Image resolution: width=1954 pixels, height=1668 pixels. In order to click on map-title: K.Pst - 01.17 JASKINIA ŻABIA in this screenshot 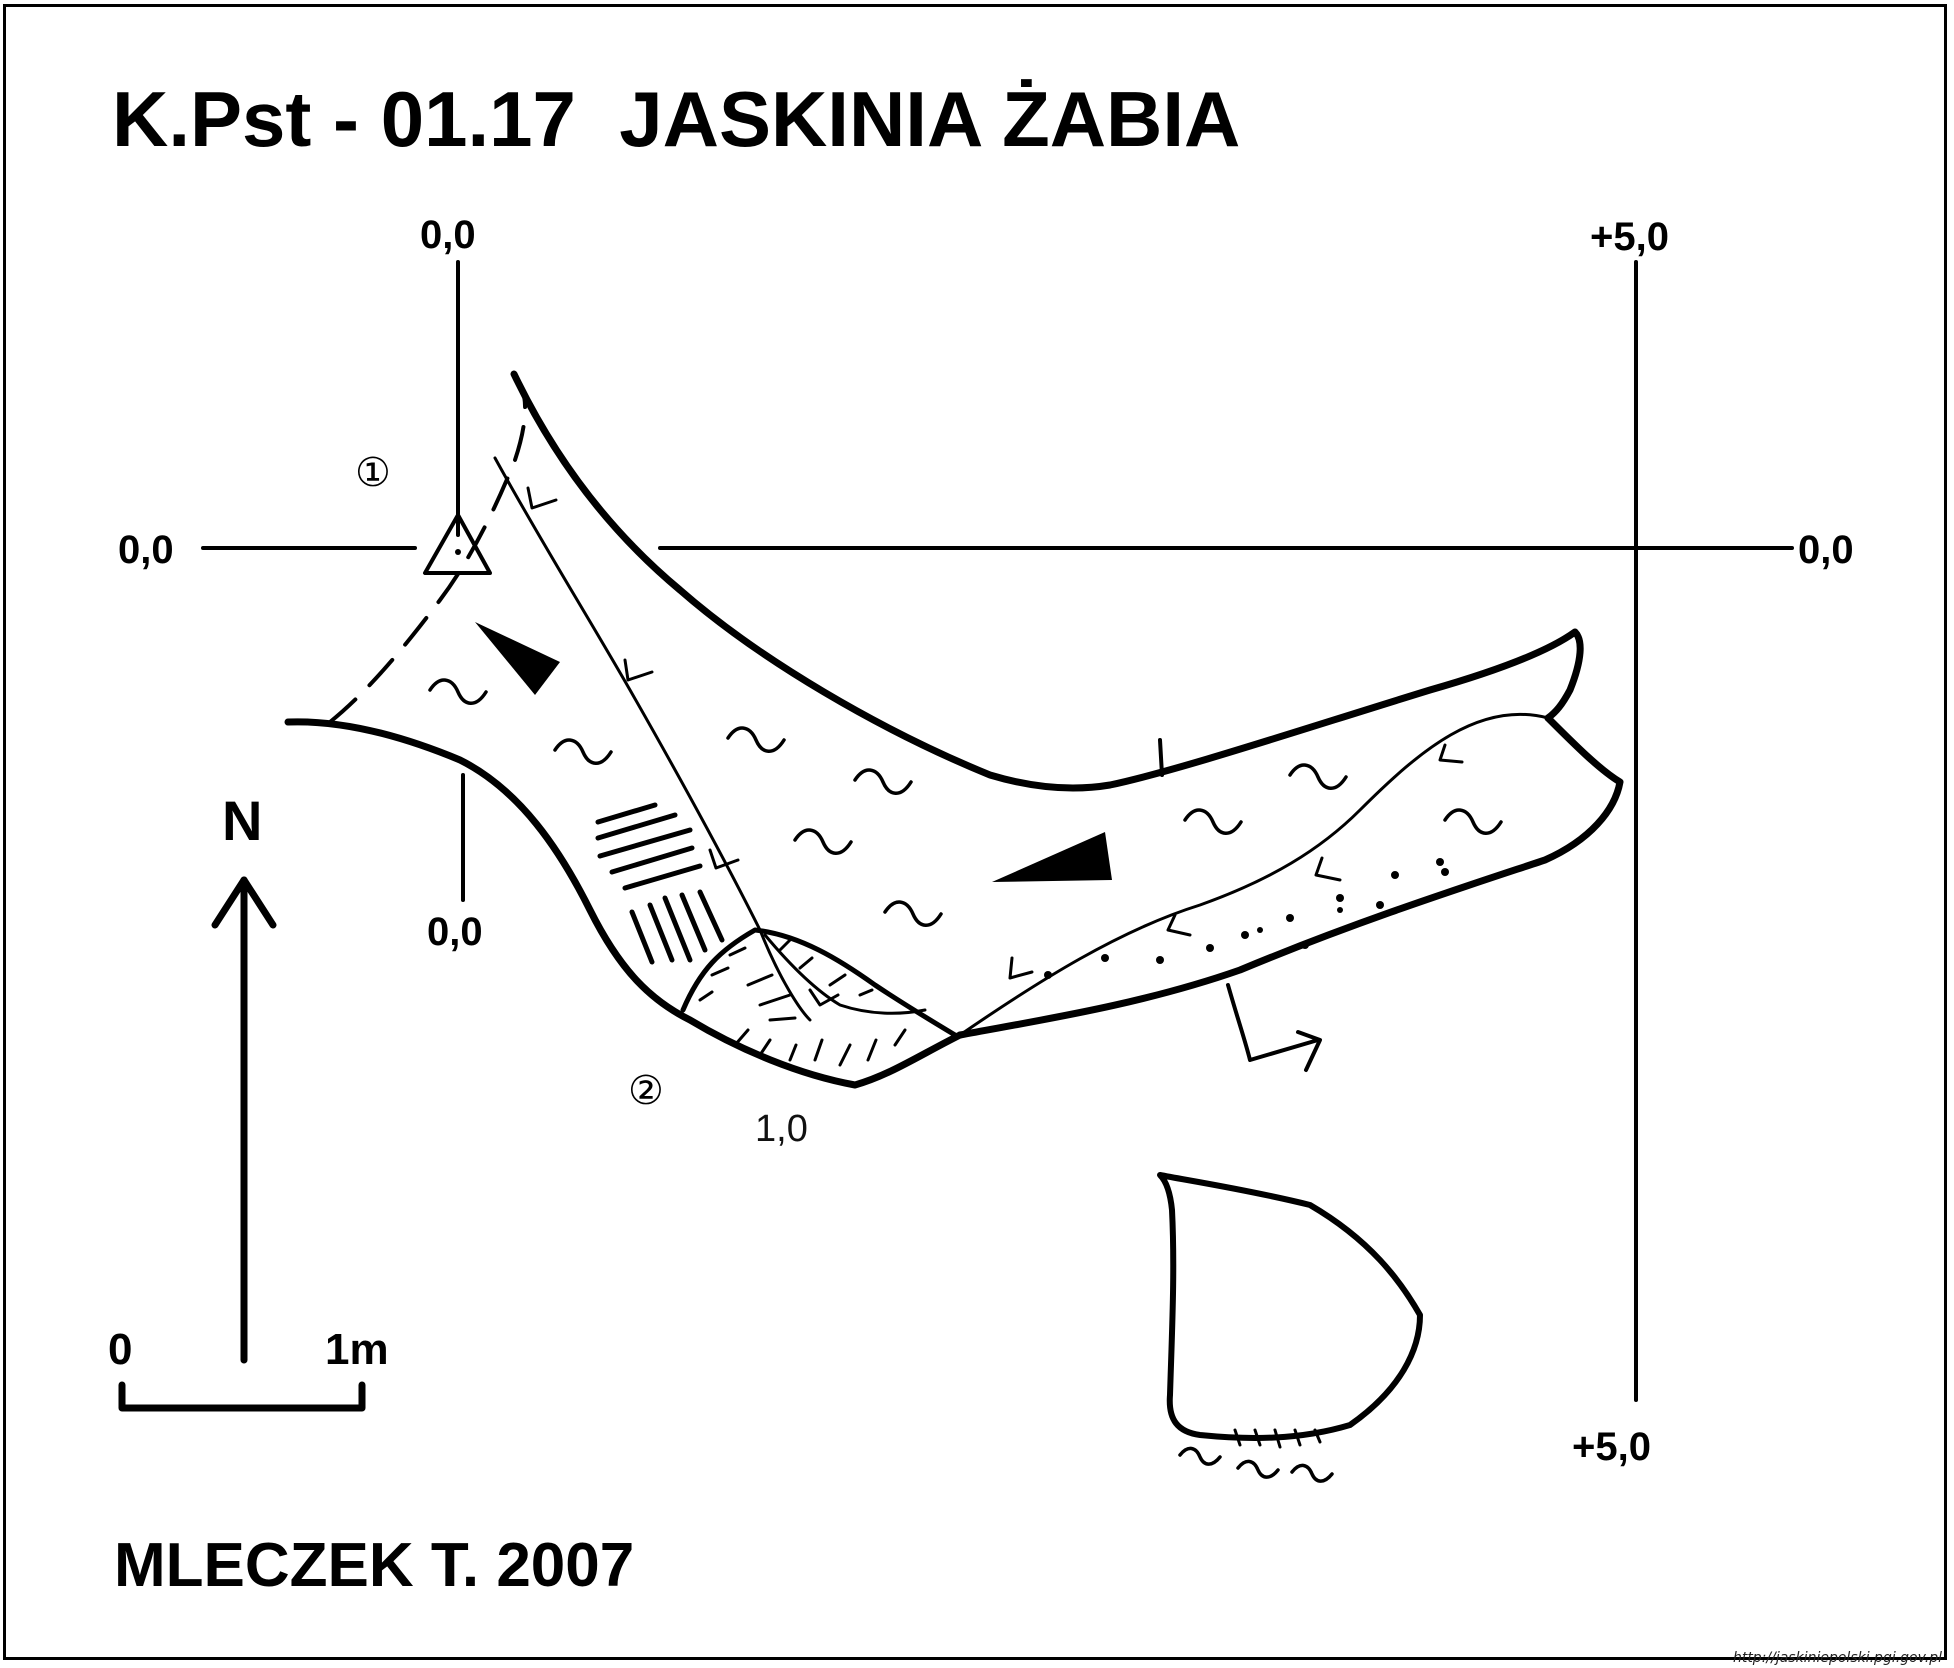, I will do `click(676, 119)`.